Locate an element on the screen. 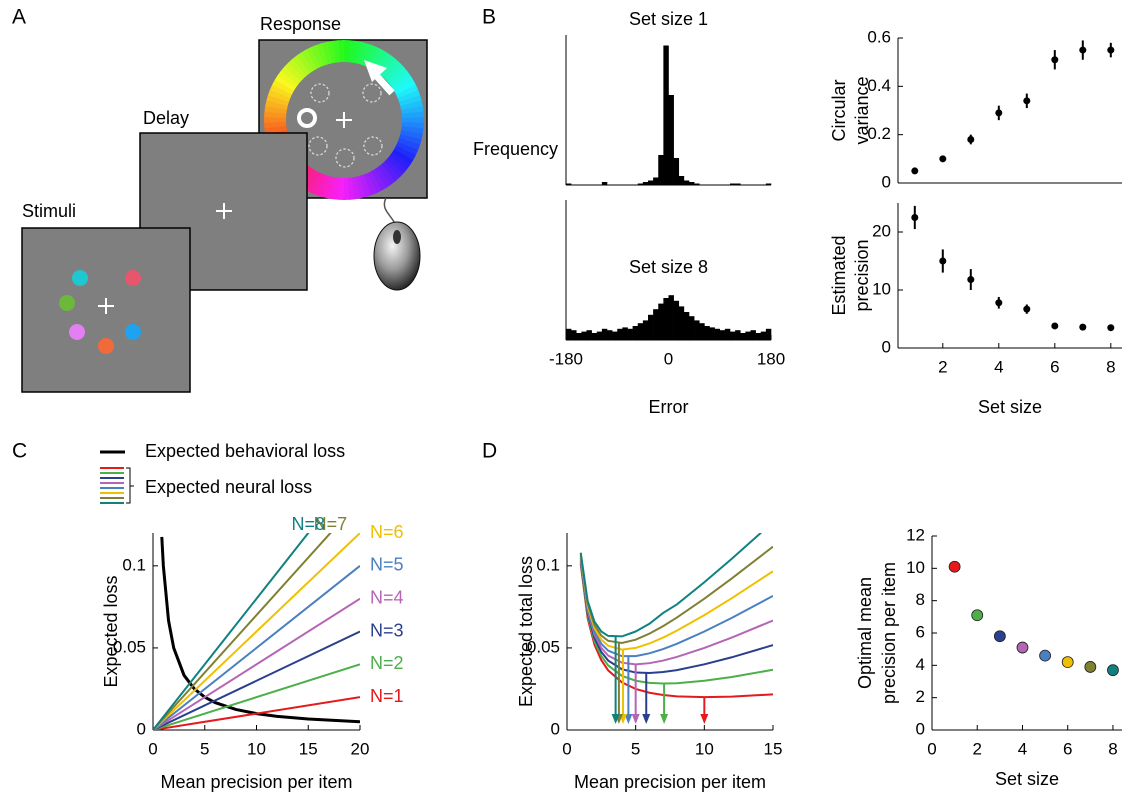 This screenshot has width=1126, height=802. response-arrowhead is located at coordinates (375, 71).